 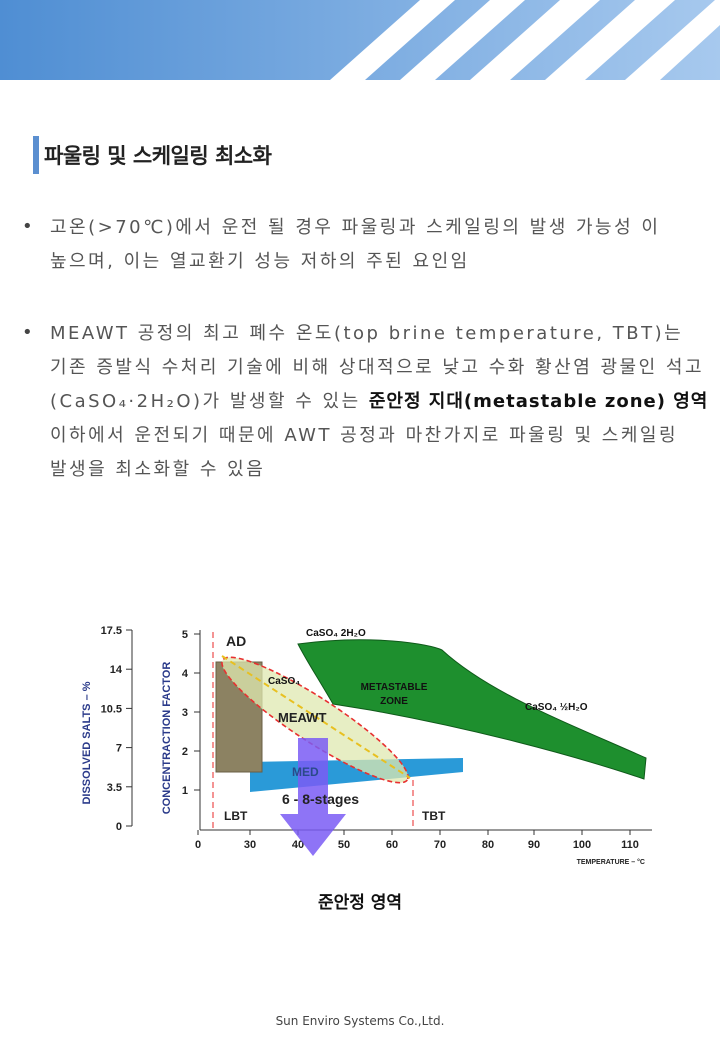 I want to click on figure-caption: 준안정 영역, so click(x=360, y=903).